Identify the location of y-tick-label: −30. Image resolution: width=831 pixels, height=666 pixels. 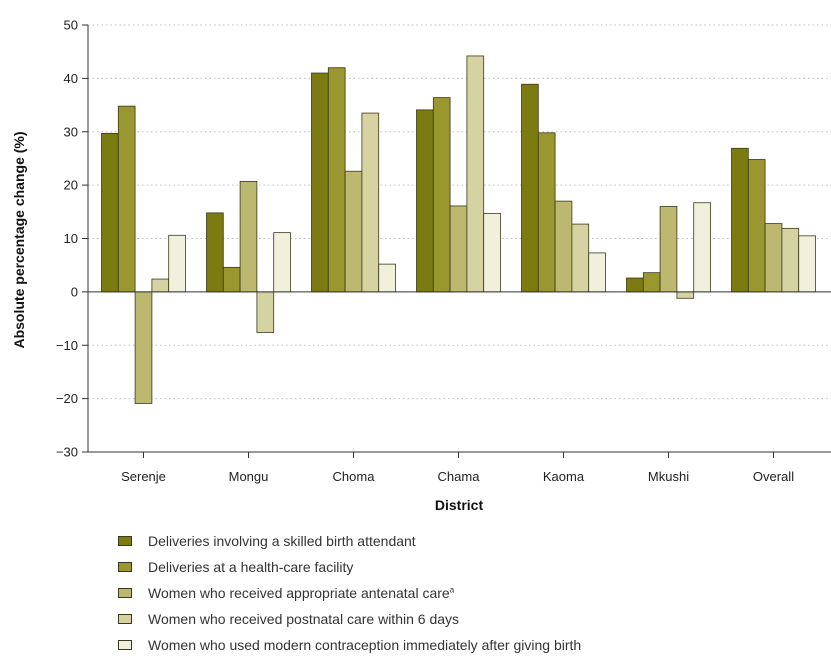
(67, 452).